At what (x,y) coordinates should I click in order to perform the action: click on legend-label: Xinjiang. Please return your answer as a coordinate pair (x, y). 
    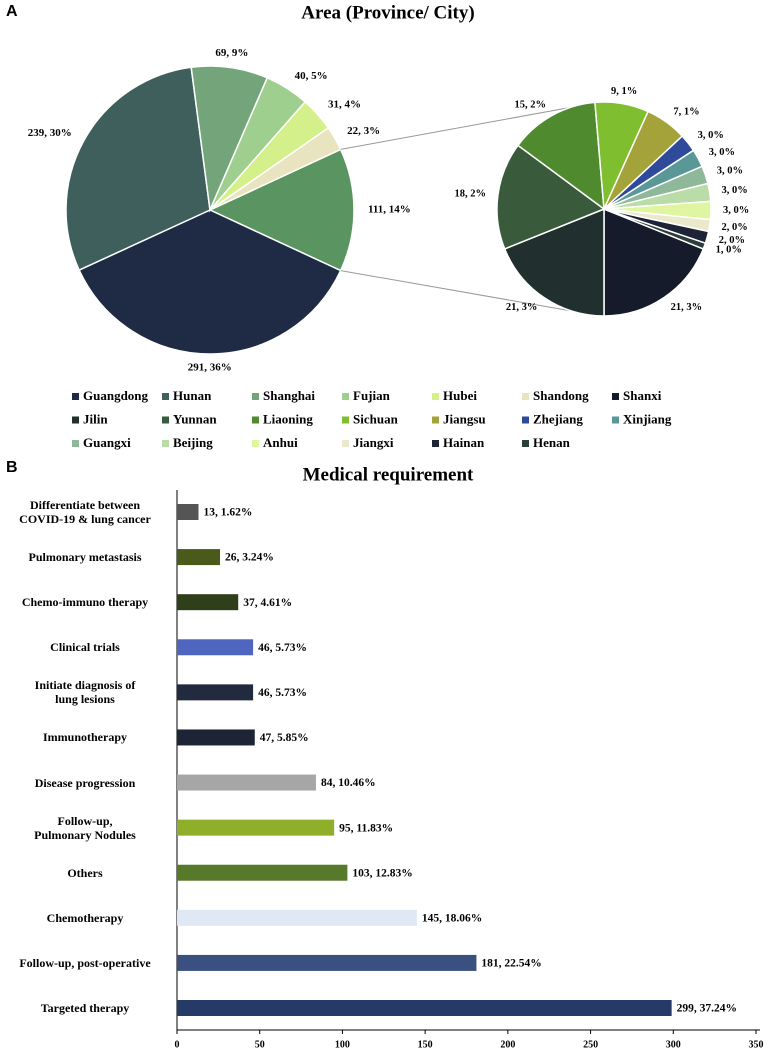
    Looking at the image, I should click on (647, 418).